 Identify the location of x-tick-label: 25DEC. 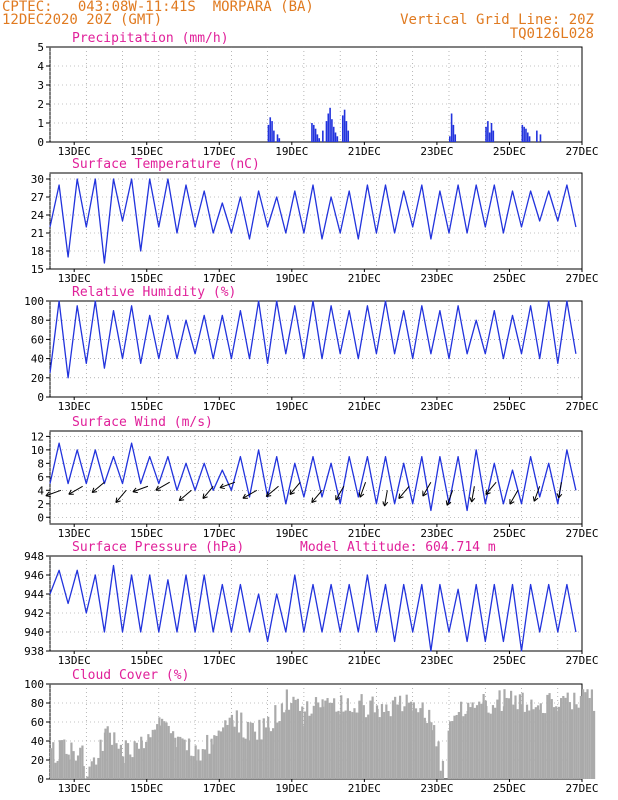
(509, 533).